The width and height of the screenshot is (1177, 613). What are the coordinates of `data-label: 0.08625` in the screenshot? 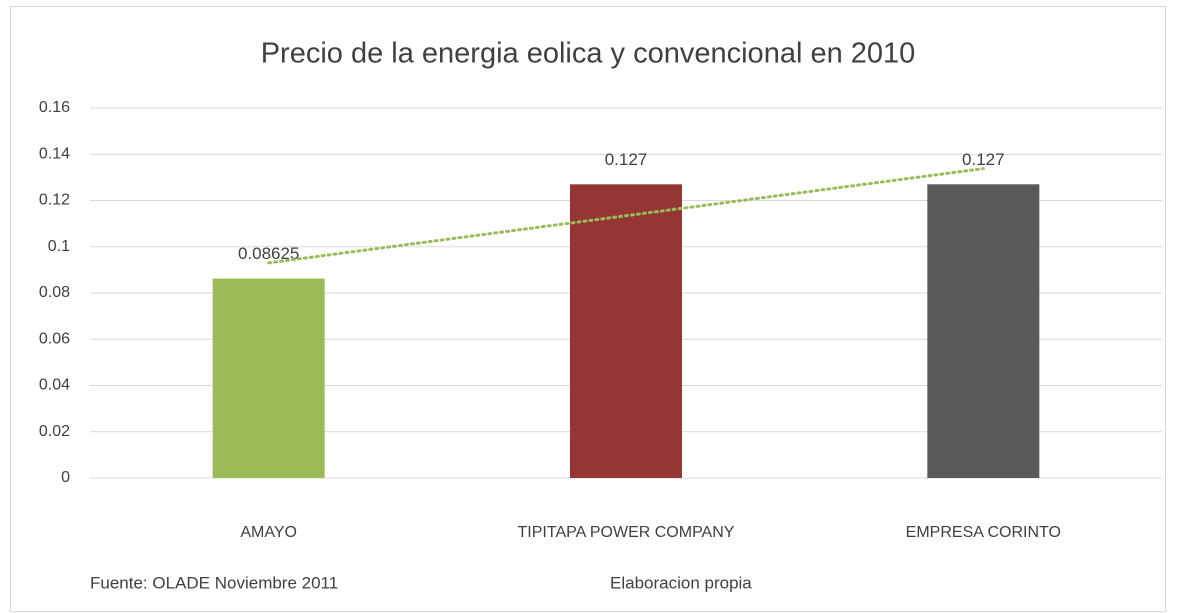 It's located at (268, 253).